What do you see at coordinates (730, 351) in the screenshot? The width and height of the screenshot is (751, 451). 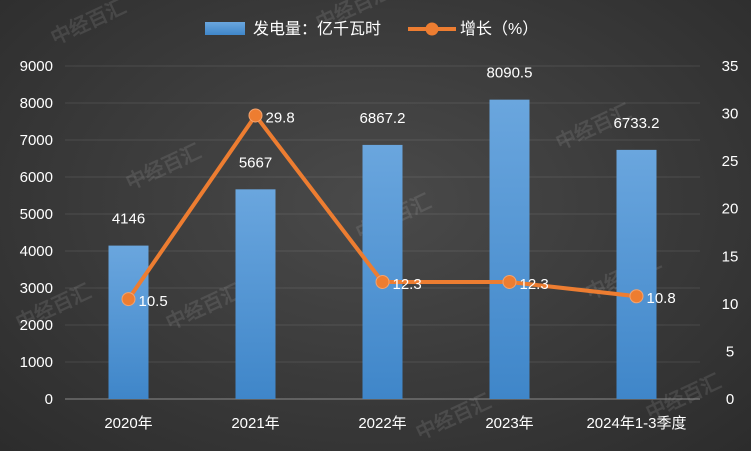 I see `right-axis-tick-label: 5` at bounding box center [730, 351].